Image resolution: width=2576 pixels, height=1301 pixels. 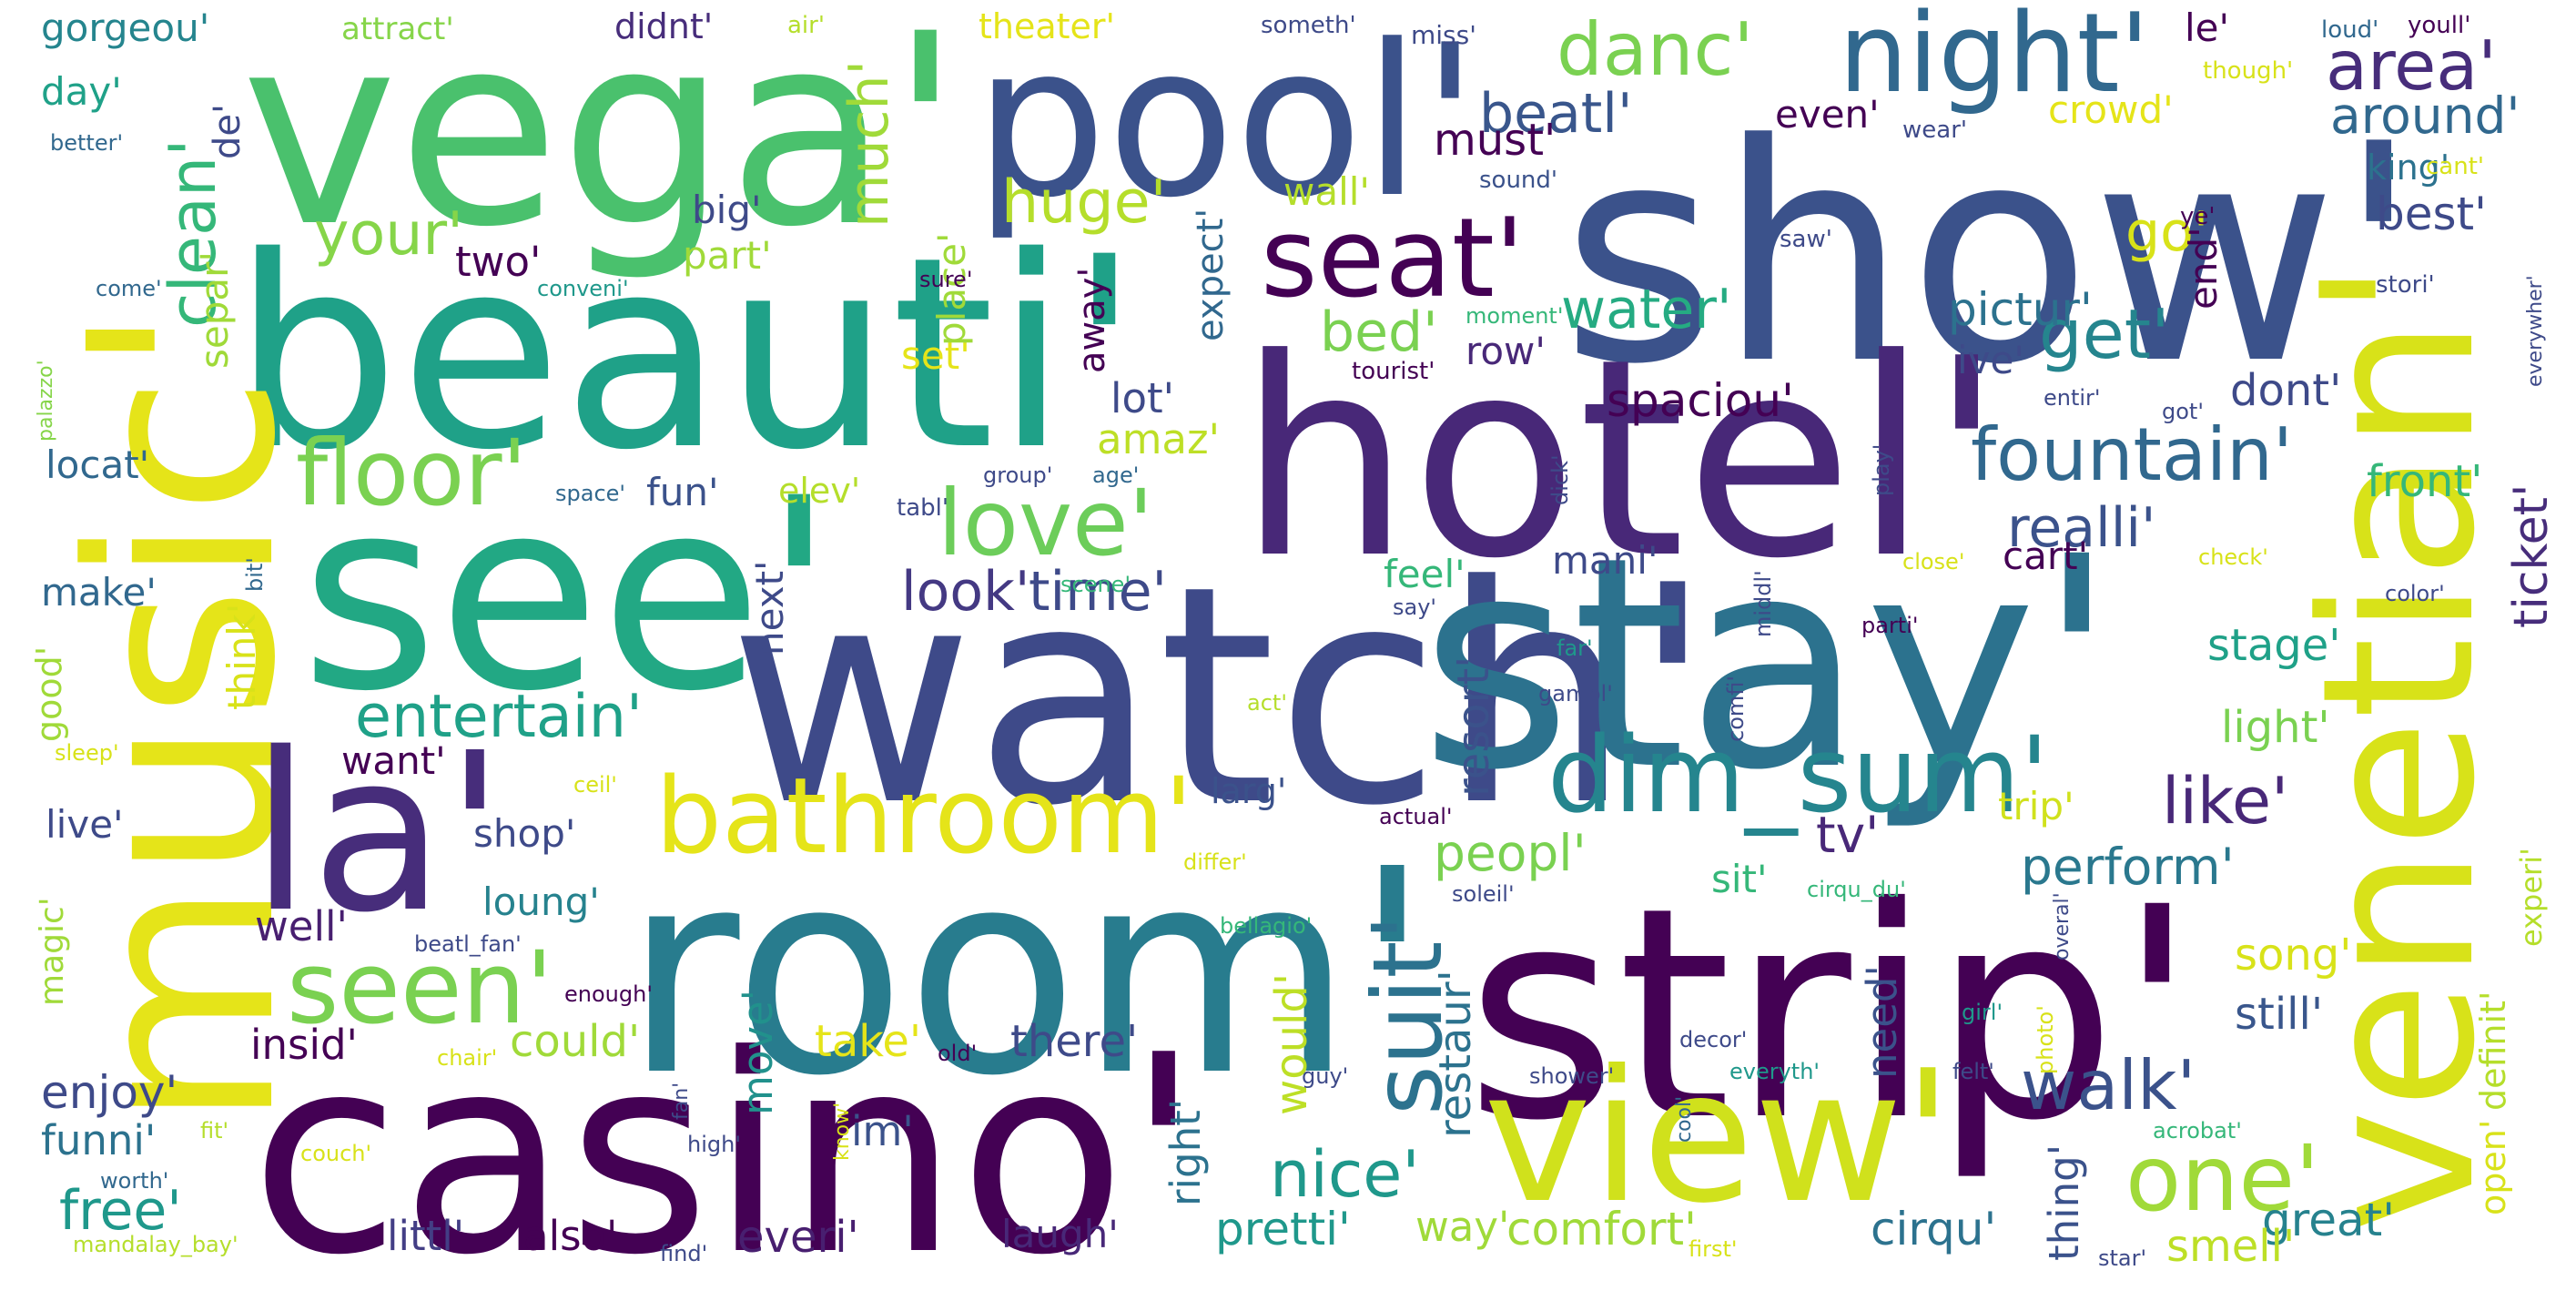 I want to click on word-take: take', so click(x=868, y=1041).